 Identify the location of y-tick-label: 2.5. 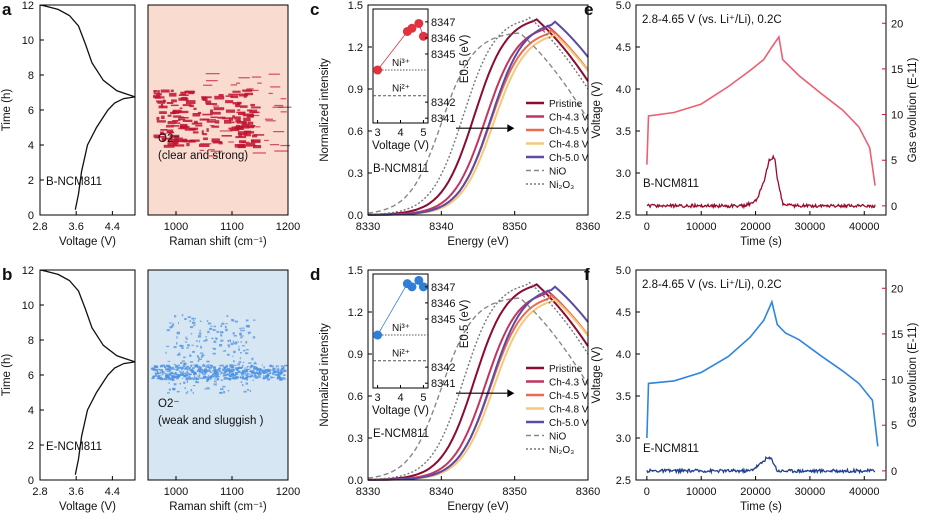
(623, 216).